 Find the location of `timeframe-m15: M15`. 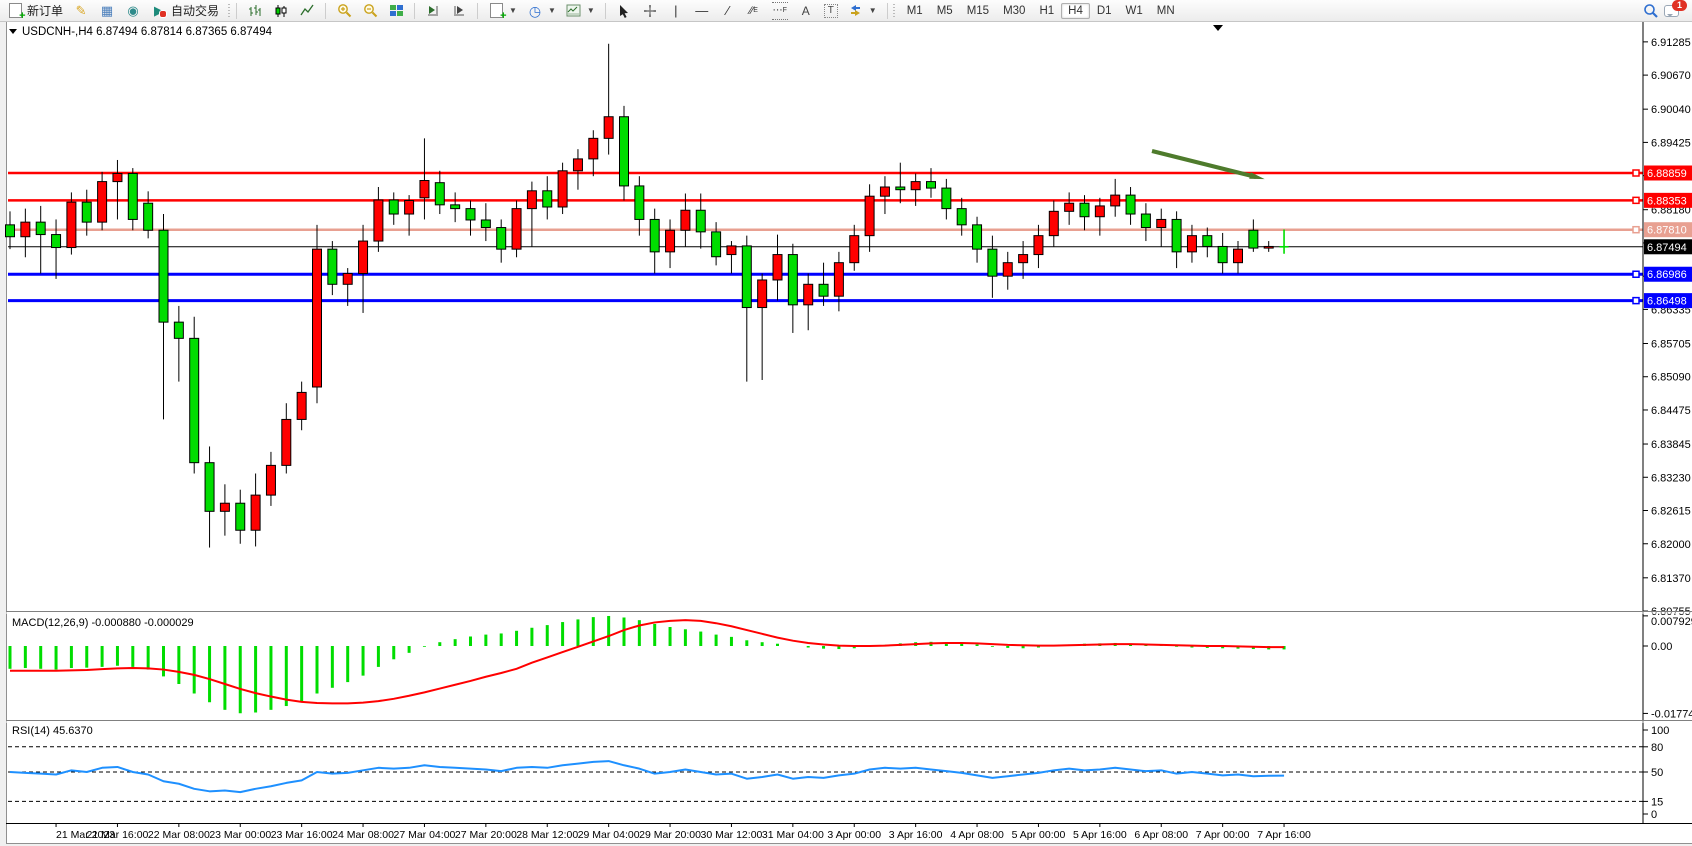

timeframe-m15: M15 is located at coordinates (978, 10).